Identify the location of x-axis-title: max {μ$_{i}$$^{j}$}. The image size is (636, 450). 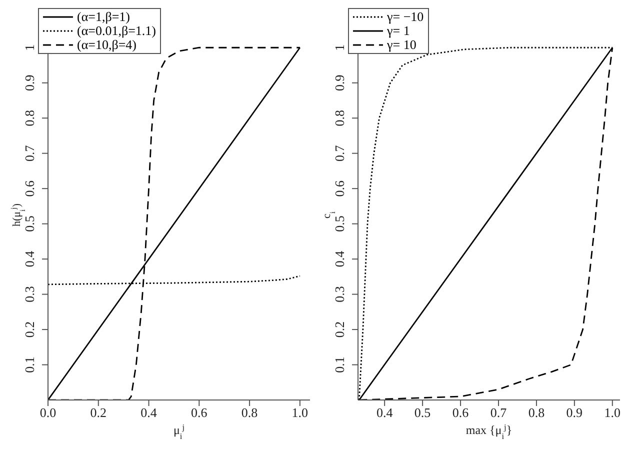
(489, 431).